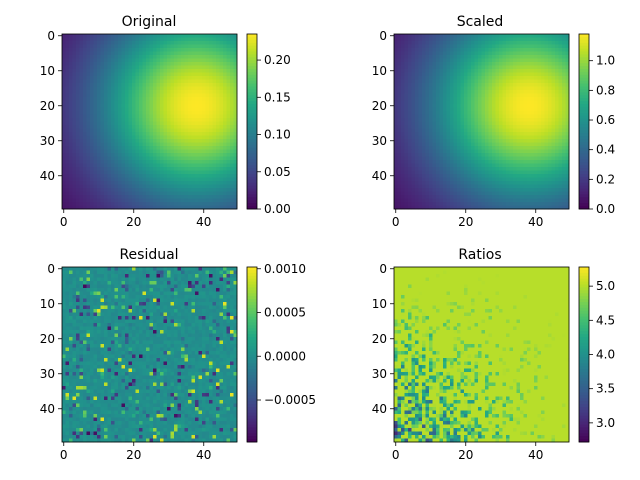 The height and width of the screenshot is (480, 640). What do you see at coordinates (203, 222) in the screenshot?
I see `x-tick-label: 40` at bounding box center [203, 222].